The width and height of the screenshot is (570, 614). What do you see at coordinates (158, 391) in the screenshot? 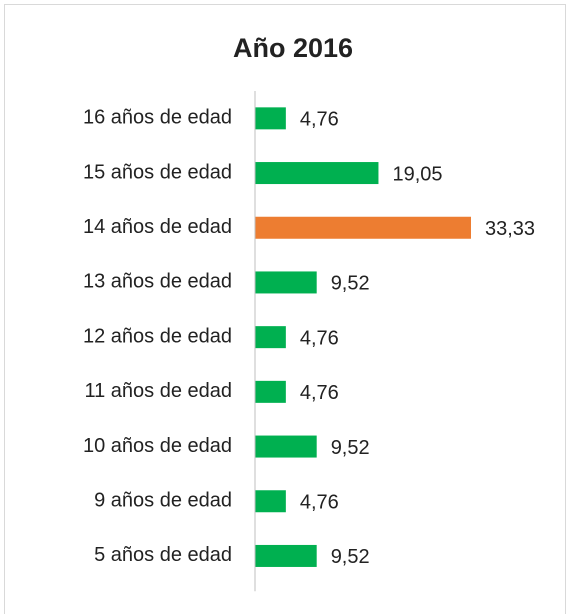
I see `category-label: 11 años de edad` at bounding box center [158, 391].